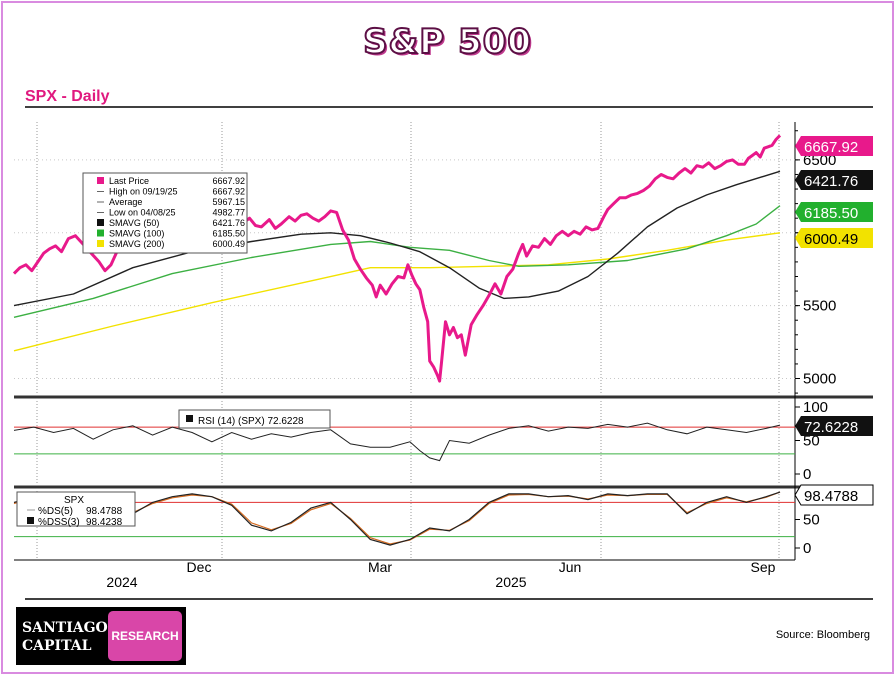 This screenshot has height=675, width=895. I want to click on legend-label: SMAVG (200), so click(136, 244).